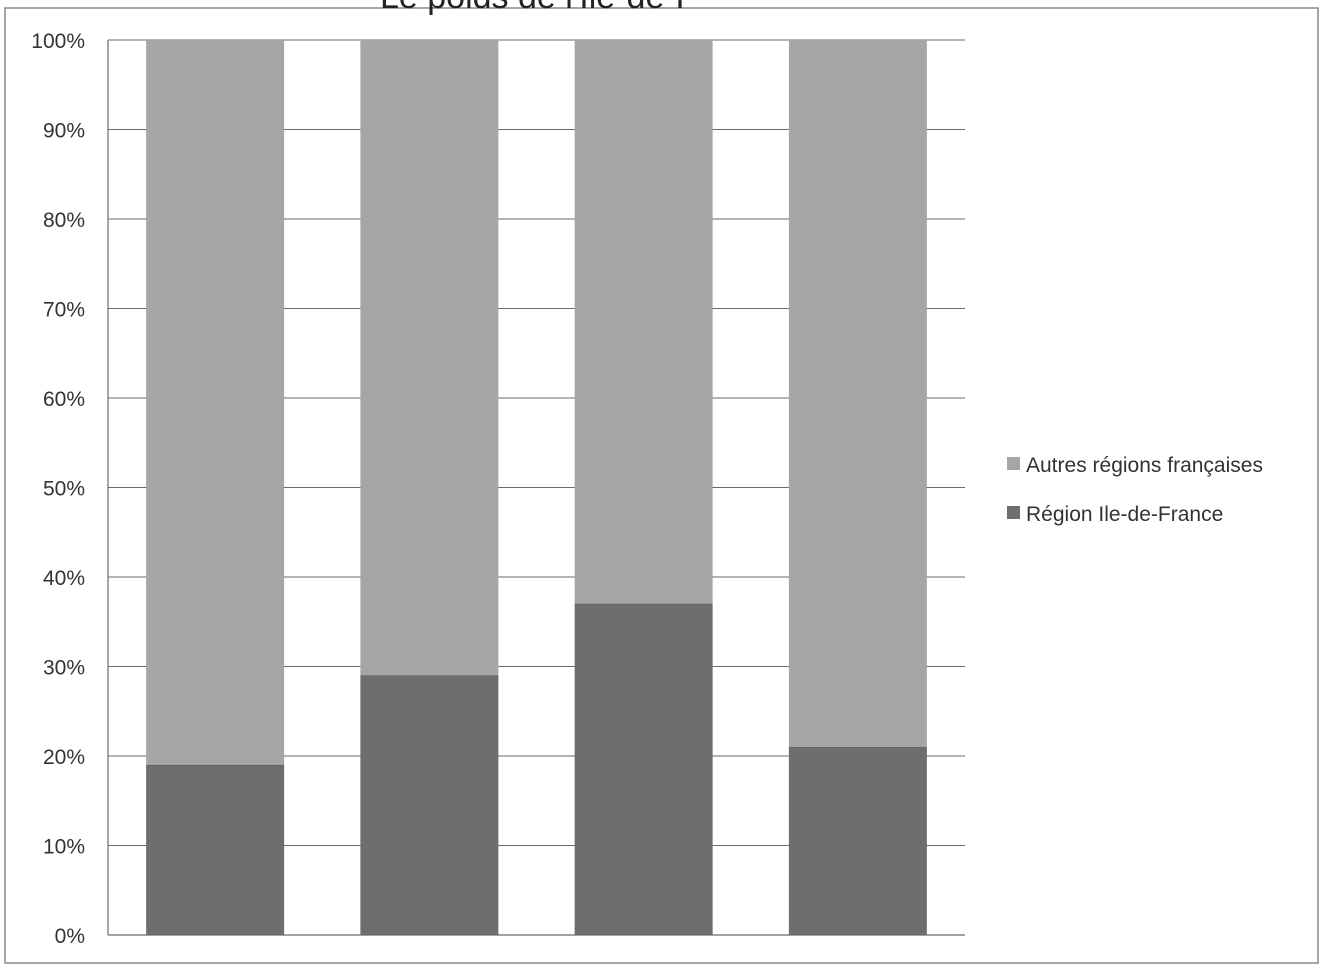 The image size is (1320, 971). I want to click on y-tick-label: 50%, so click(64, 489).